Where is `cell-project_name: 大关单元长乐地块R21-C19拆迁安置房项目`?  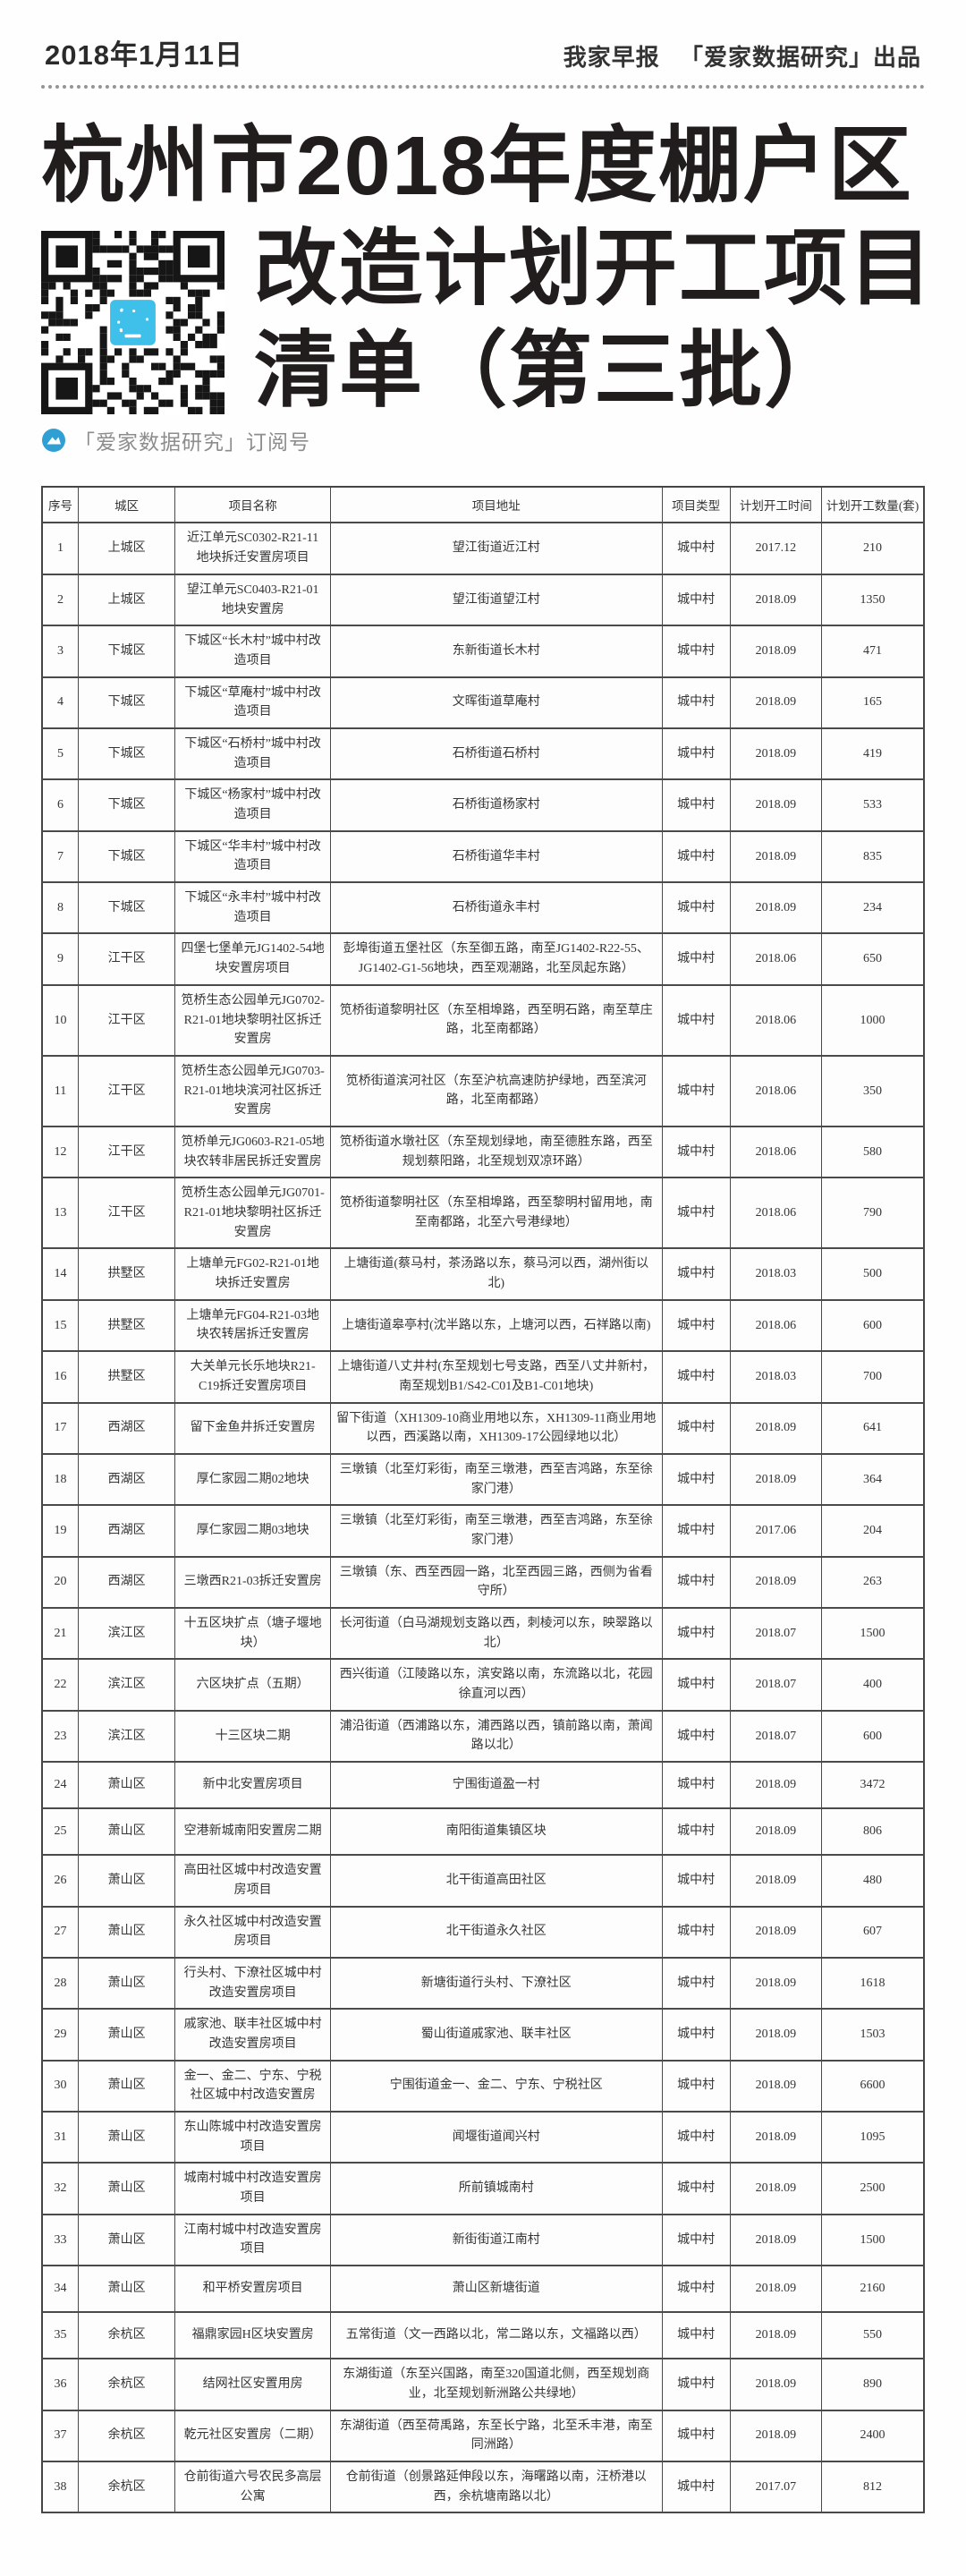
cell-project_name: 大关单元长乐地块R21-C19拆迁安置房项目 is located at coordinates (252, 1377).